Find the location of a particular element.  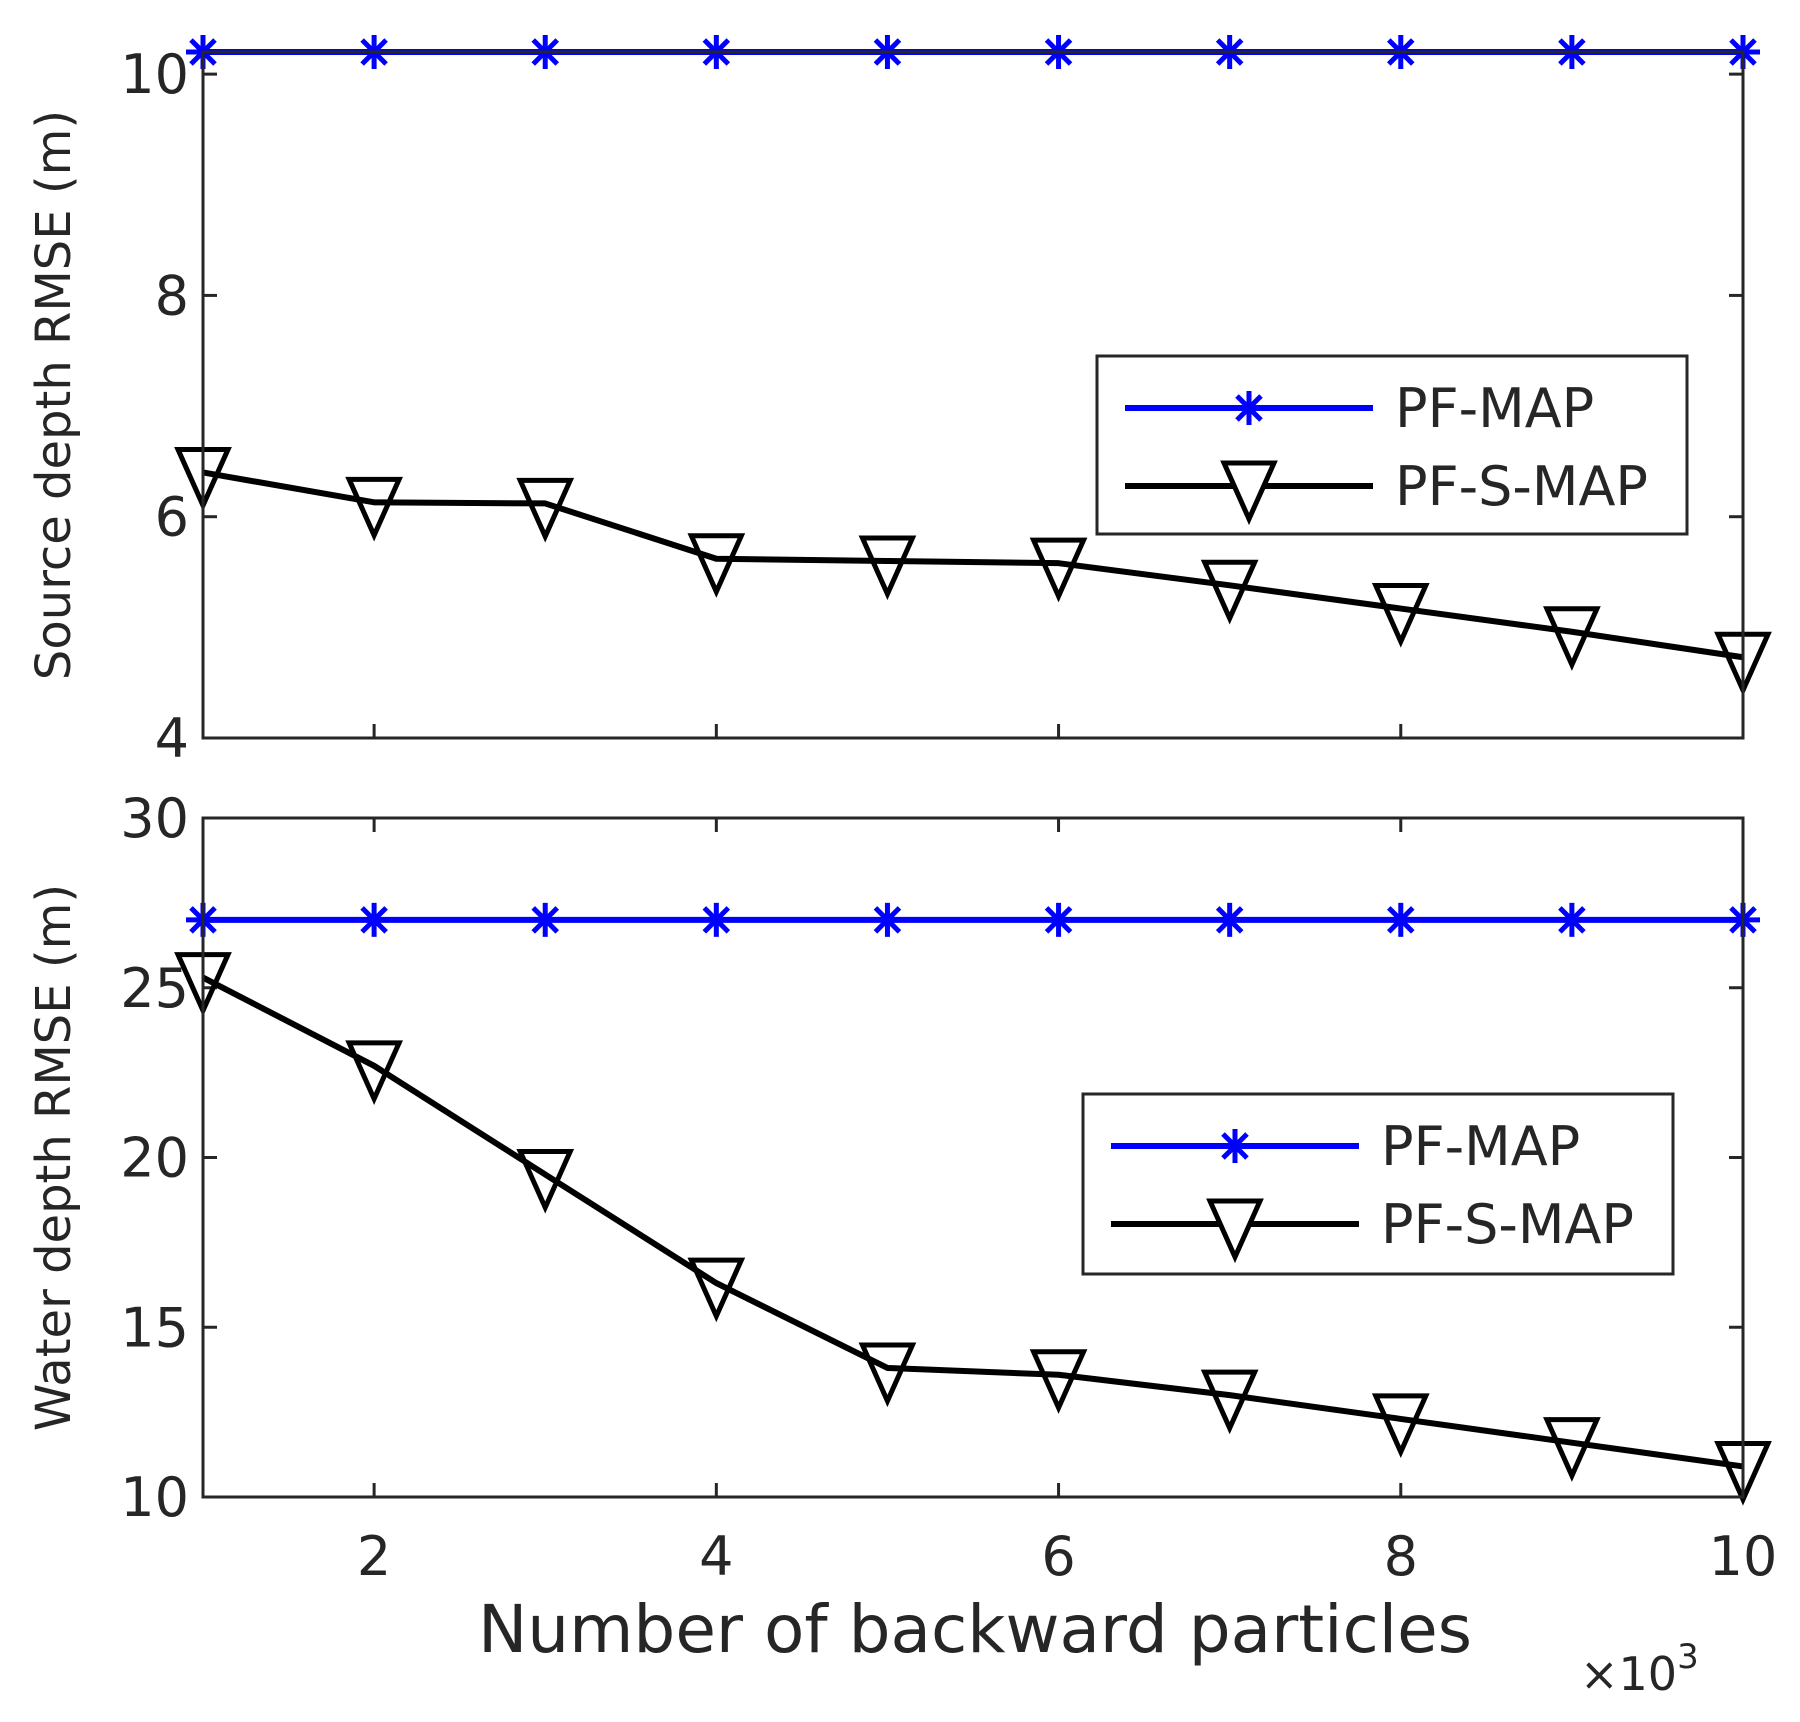

x-tick-label: 4 is located at coordinates (716, 1556).